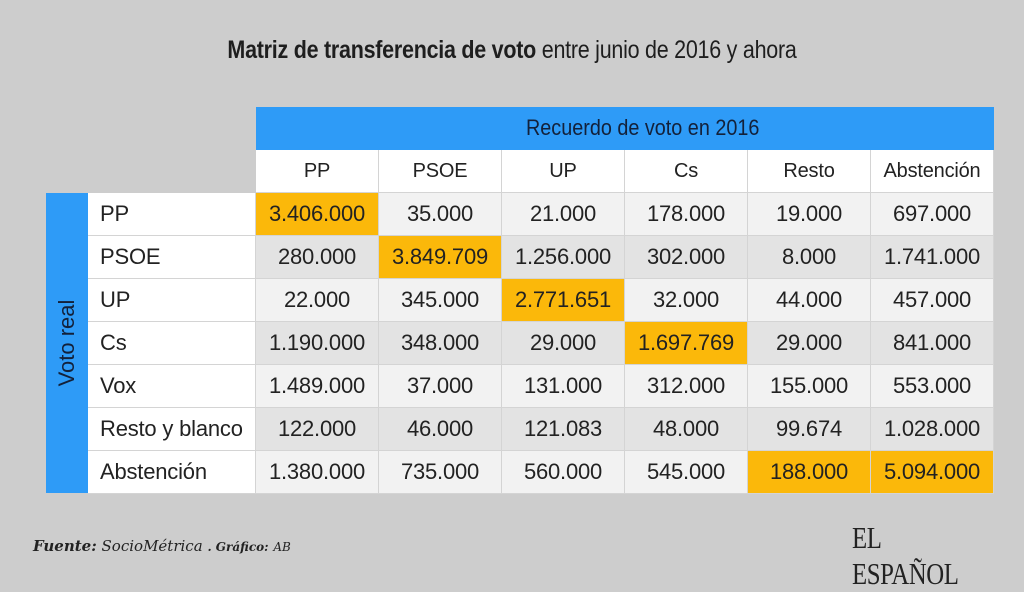 This screenshot has height=592, width=1024. I want to click on column-header: Resto, so click(809, 171).